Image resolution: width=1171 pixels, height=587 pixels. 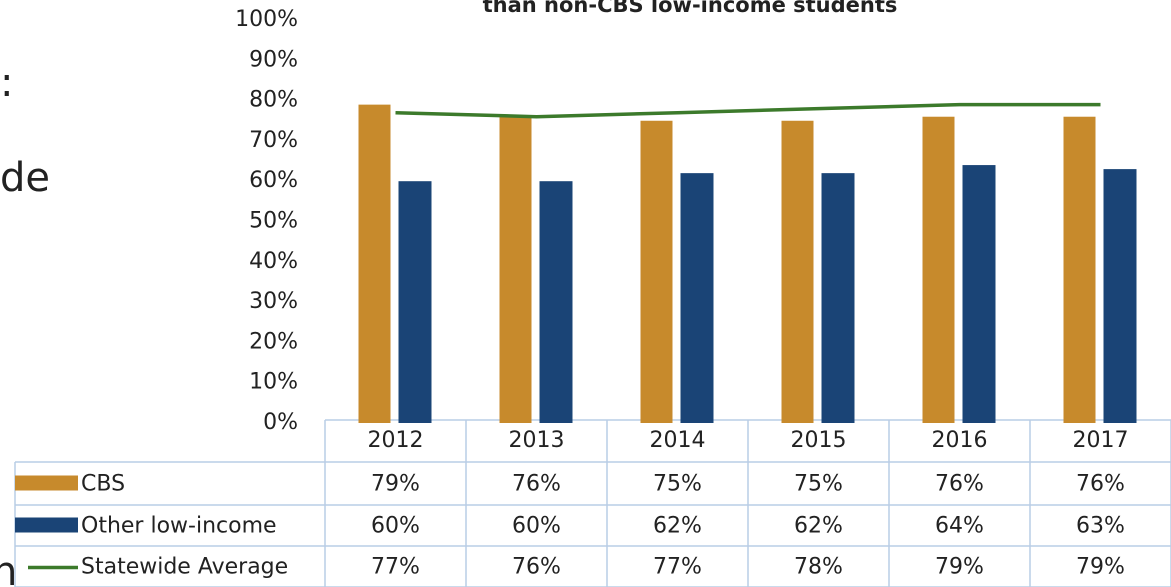 I want to click on x-tick-label: 2016, so click(x=960, y=440).